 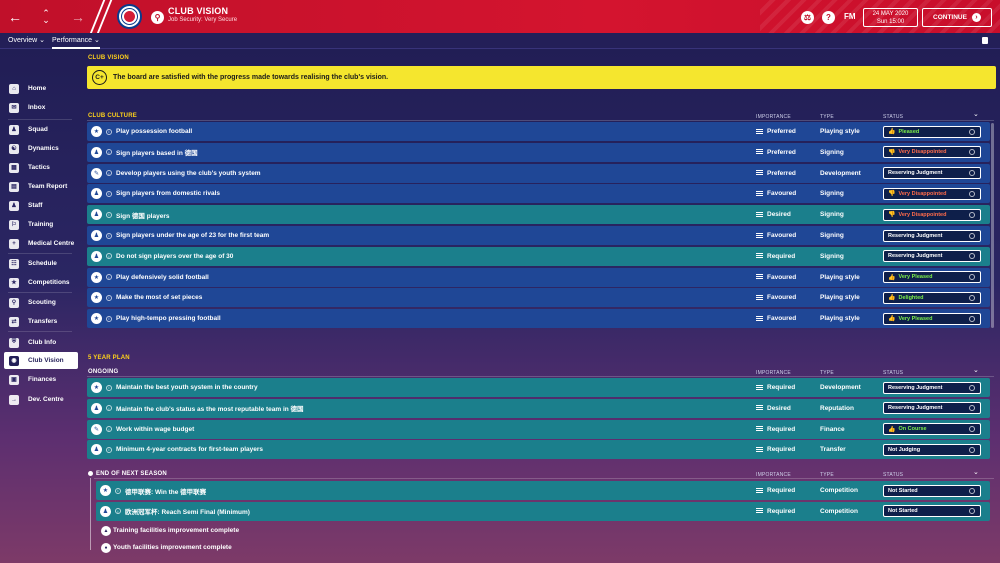 I want to click on forward-button: →, so click(x=78, y=16).